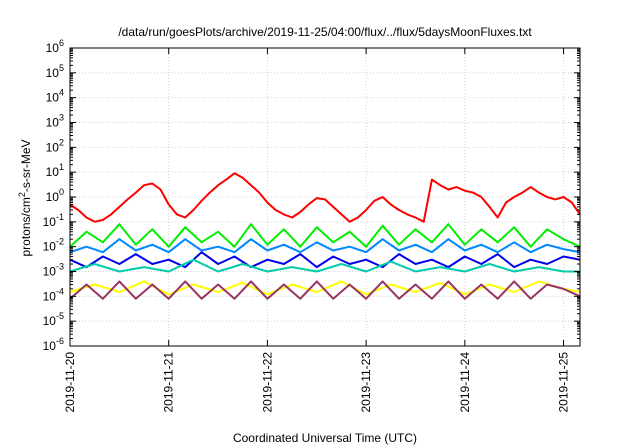 The image size is (640, 448). Describe the element at coordinates (53, 245) in the screenshot. I see `y-tick-label: 10⁻²` at that location.